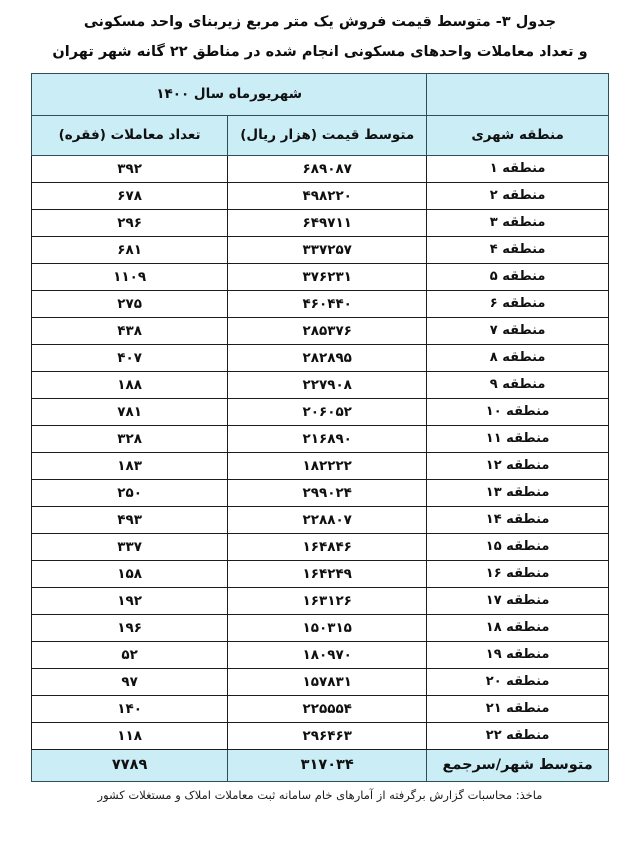  I want to click on table-row: منطقه ۱۹ ۱۸۰۹۷۰ ۵۲, so click(319, 654).